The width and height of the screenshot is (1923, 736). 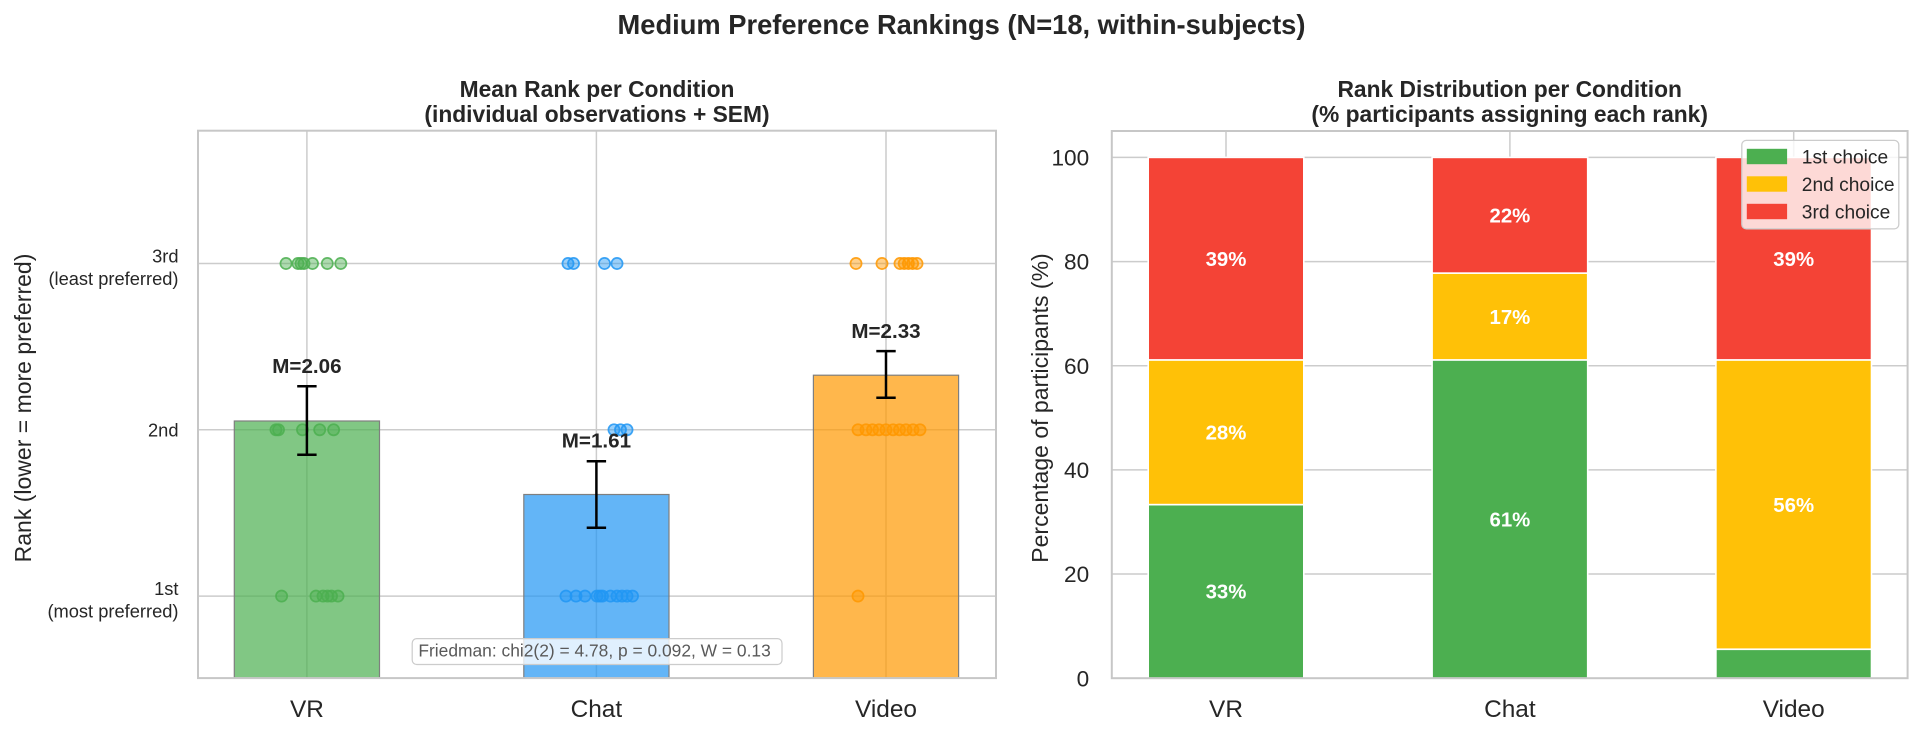 What do you see at coordinates (1509, 318) in the screenshot?
I see `svg-text: 17%` at bounding box center [1509, 318].